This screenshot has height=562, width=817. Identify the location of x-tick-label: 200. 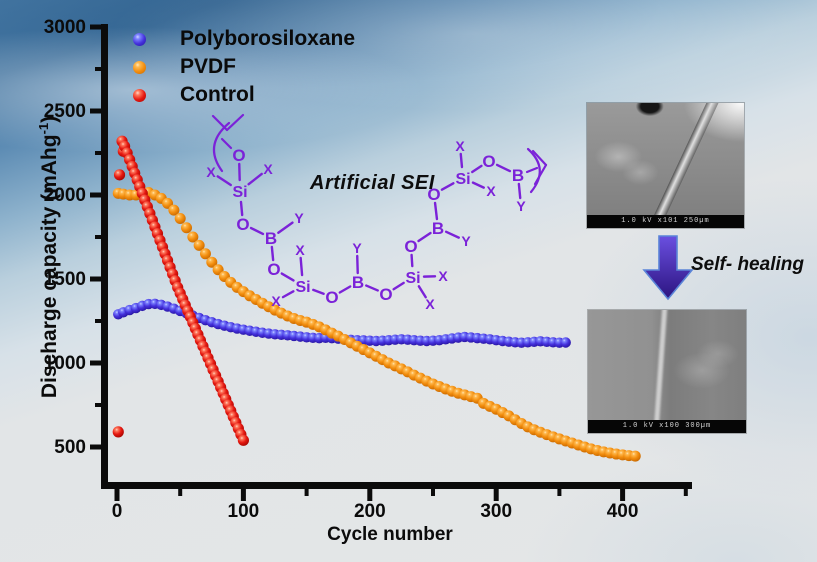
(370, 511).